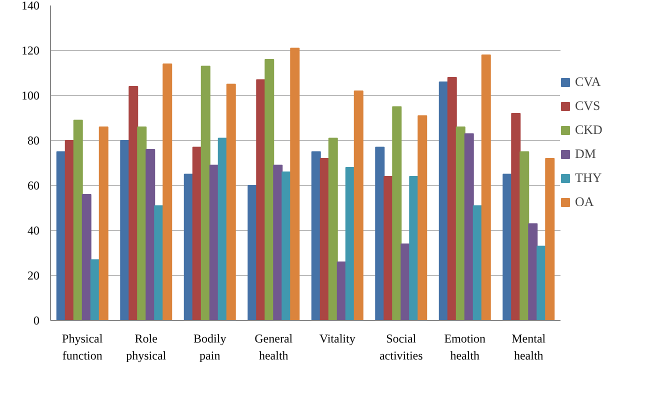  Describe the element at coordinates (34, 275) in the screenshot. I see `y-tick-label: 20` at that location.